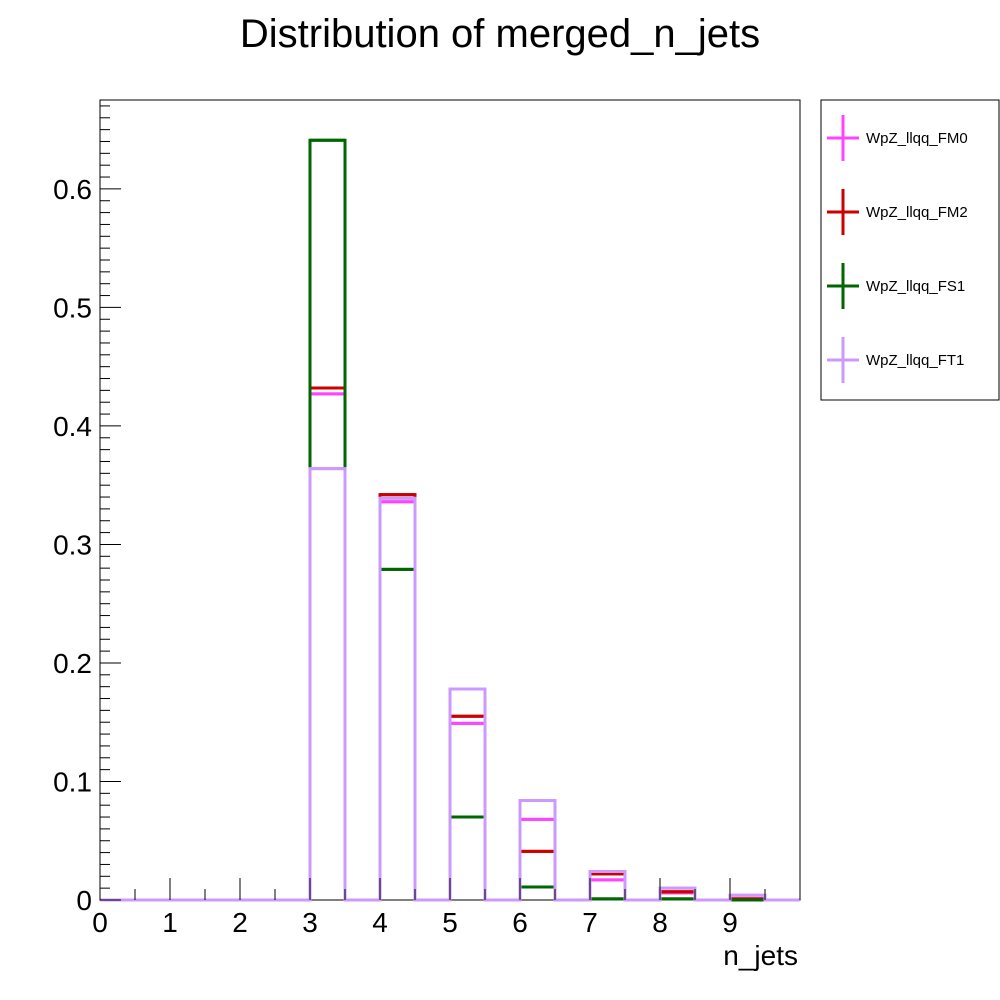  Describe the element at coordinates (660, 922) in the screenshot. I see `x-tick-label: 8` at that location.